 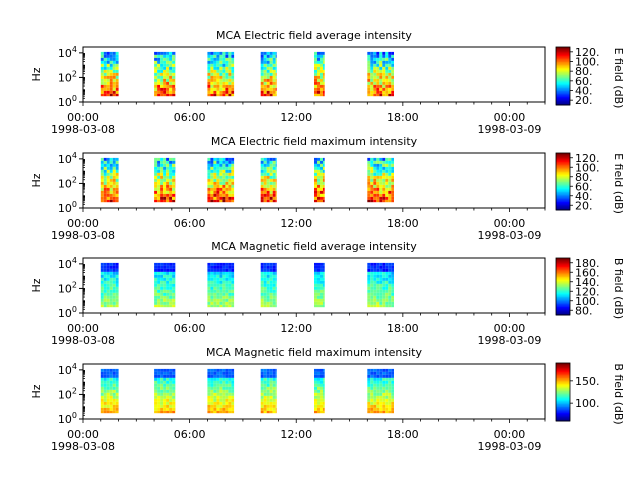 What do you see at coordinates (403, 117) in the screenshot?
I see `x-tick-label: 18:00` at bounding box center [403, 117].